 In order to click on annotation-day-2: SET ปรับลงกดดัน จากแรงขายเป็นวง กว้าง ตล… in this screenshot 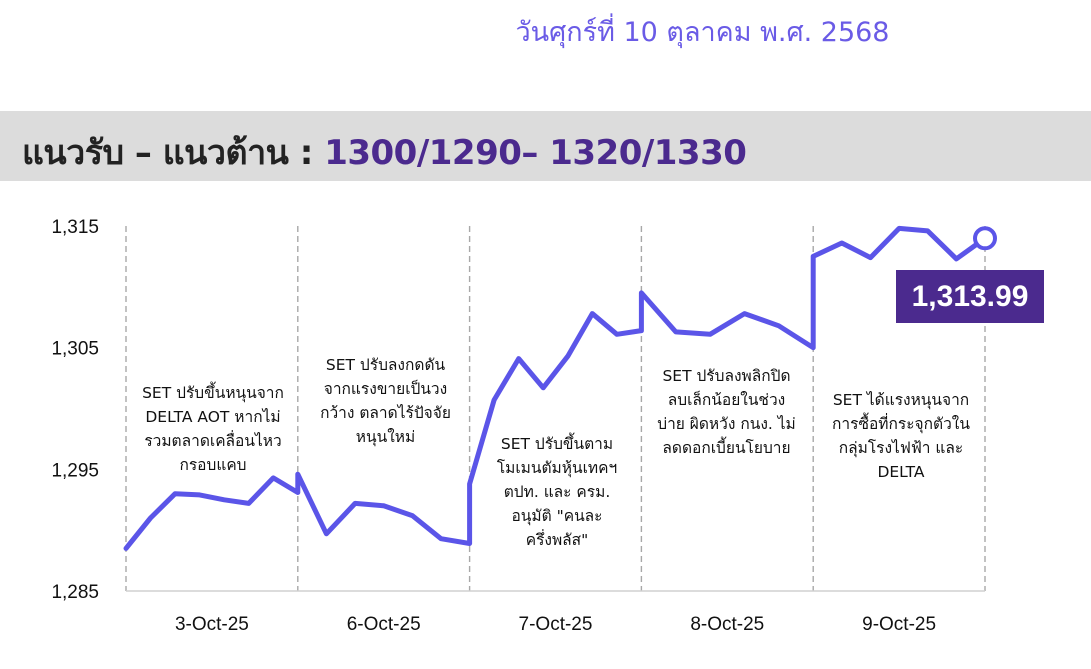, I will do `click(385, 401)`.